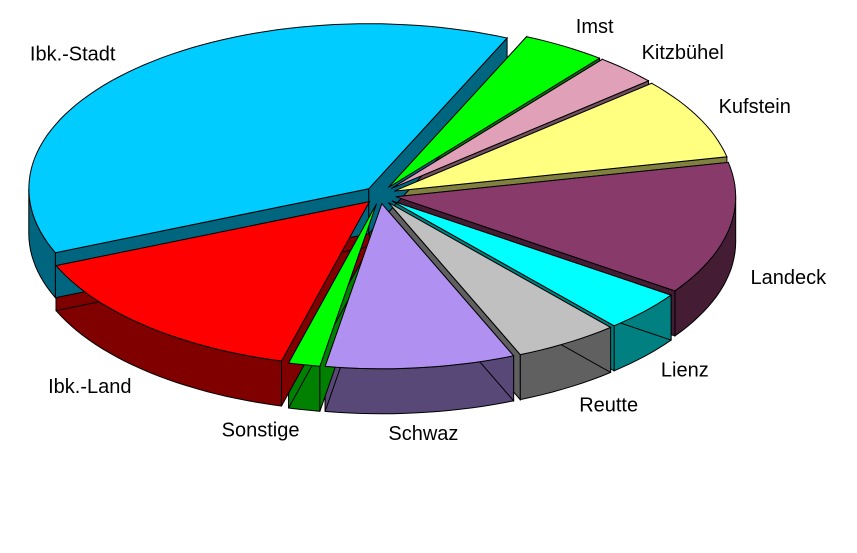 The height and width of the screenshot is (553, 857). I want to click on slice-label: Sonstige, so click(261, 431).